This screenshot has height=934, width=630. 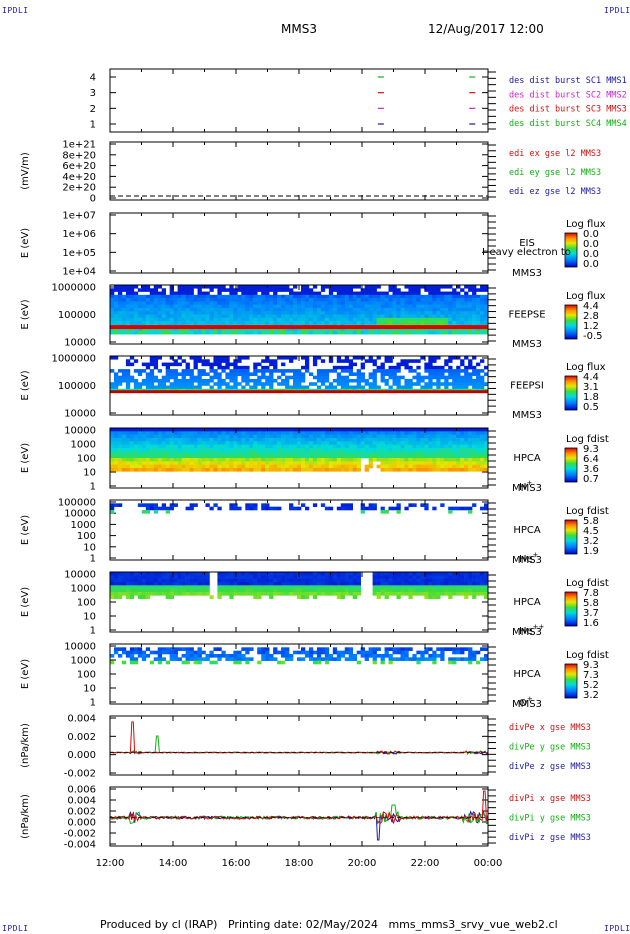 I want to click on heatmap-hpca_he, so click(x=299, y=508).